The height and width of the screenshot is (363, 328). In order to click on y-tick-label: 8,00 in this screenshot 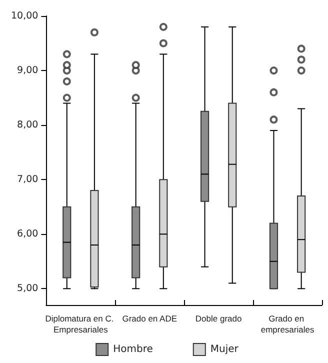, I will do `click(27, 125)`.